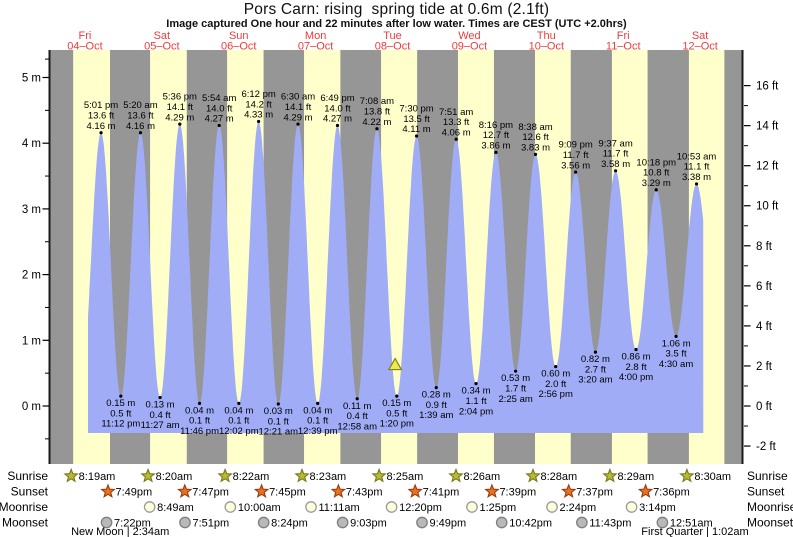  Describe the element at coordinates (315, 36) in the screenshot. I see `day-name-label: Mon` at that location.